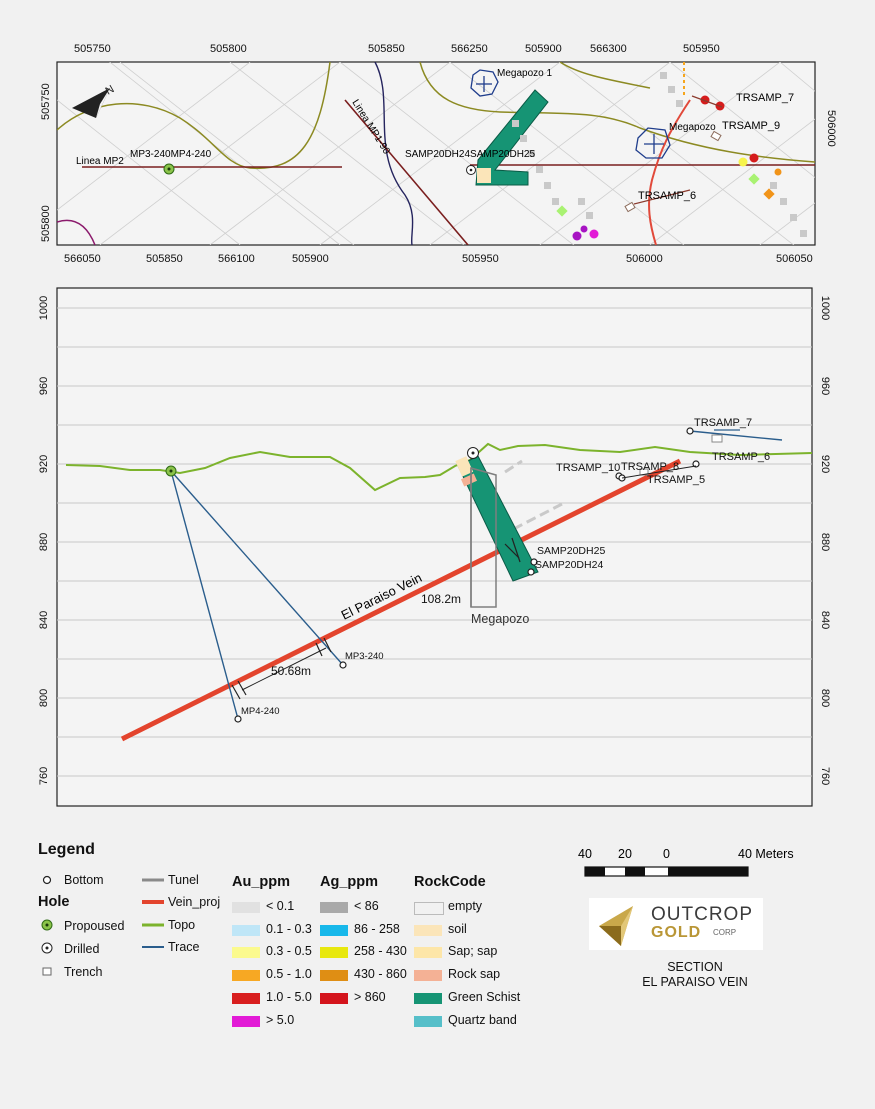 The width and height of the screenshot is (875, 1109). Describe the element at coordinates (695, 967) in the screenshot. I see `section-title-1: SECTION` at that location.